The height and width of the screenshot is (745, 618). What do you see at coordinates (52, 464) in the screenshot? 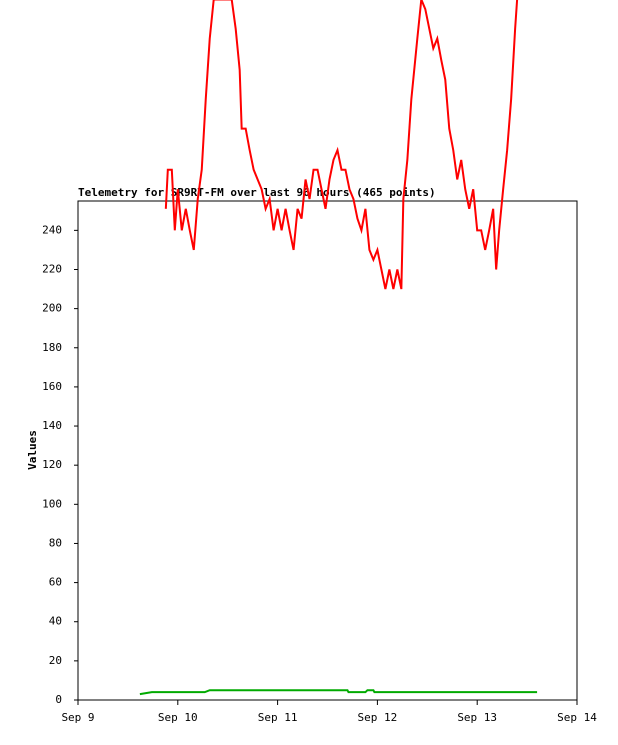
I see `y-tick-label: 120` at bounding box center [52, 464].